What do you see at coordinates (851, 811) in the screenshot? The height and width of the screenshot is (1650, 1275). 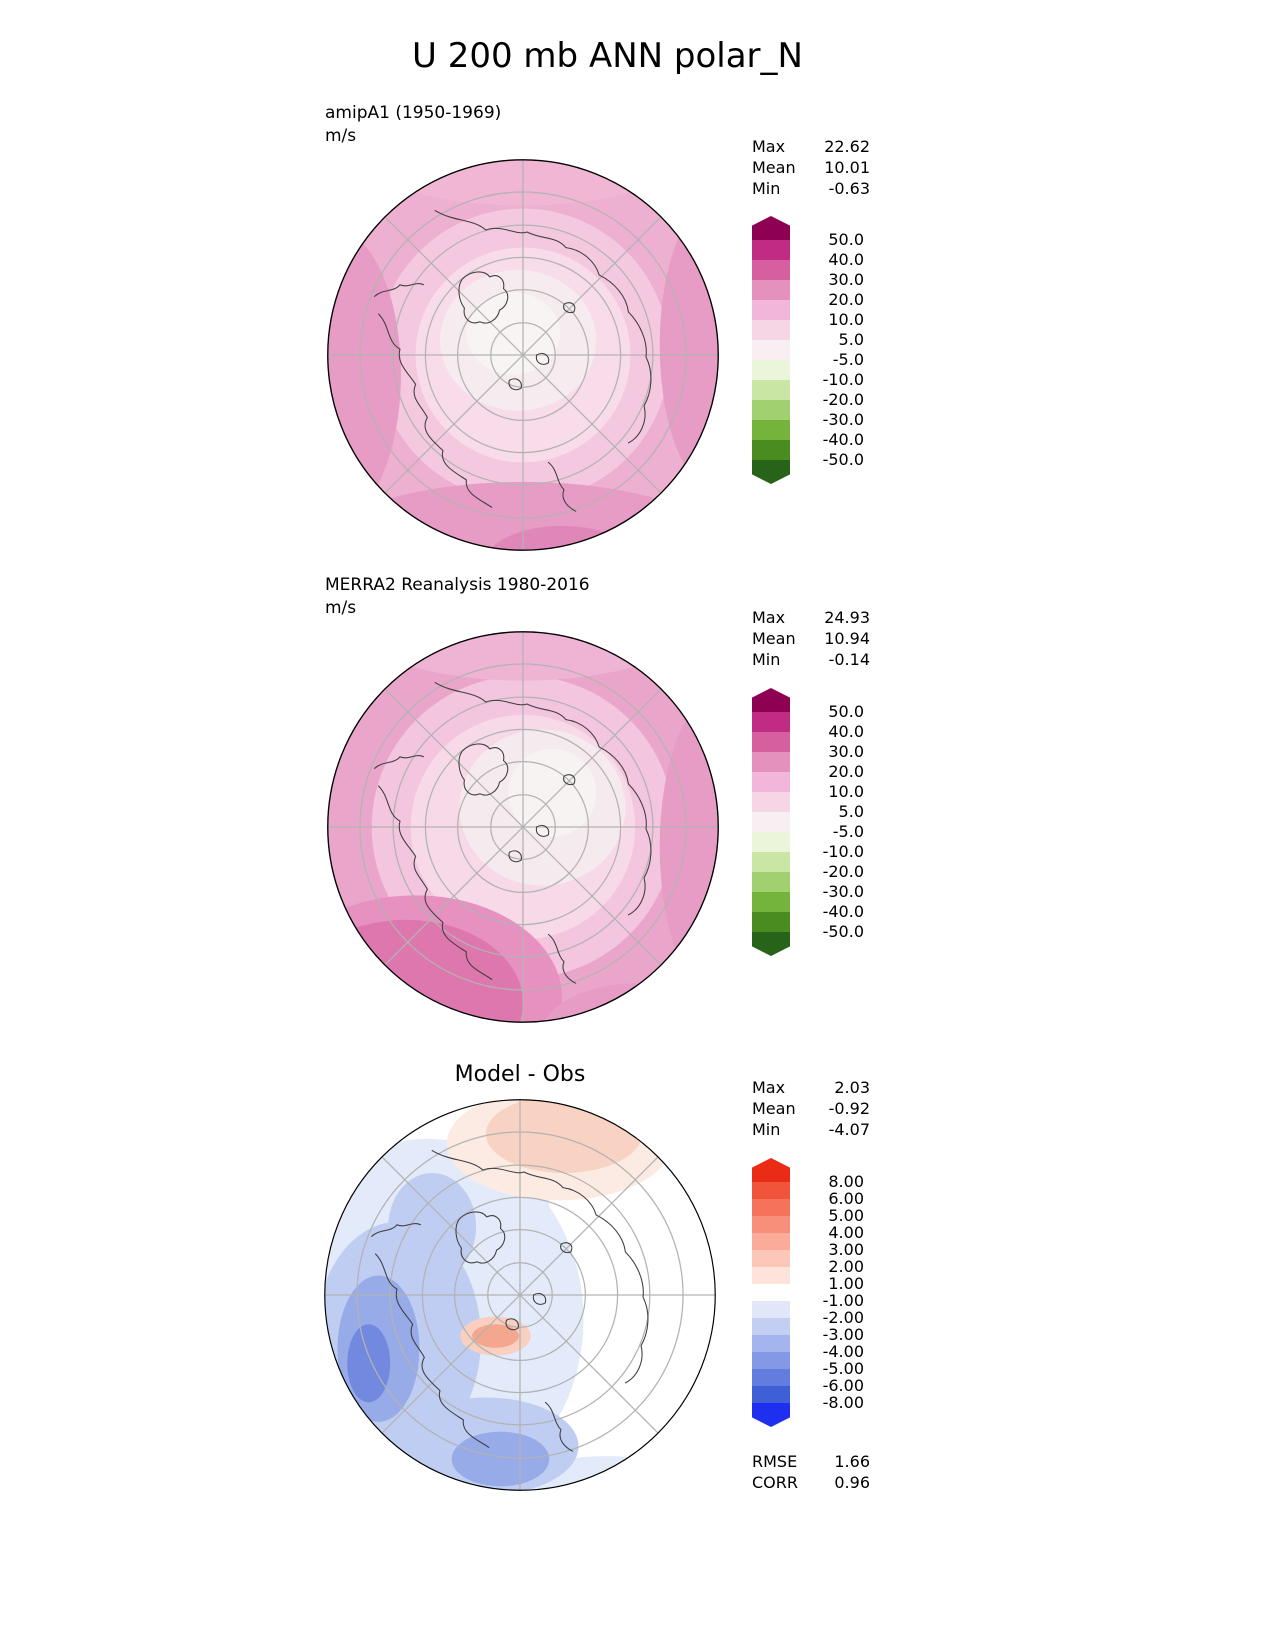 I see `colorbar-tick-label: 5.0` at bounding box center [851, 811].